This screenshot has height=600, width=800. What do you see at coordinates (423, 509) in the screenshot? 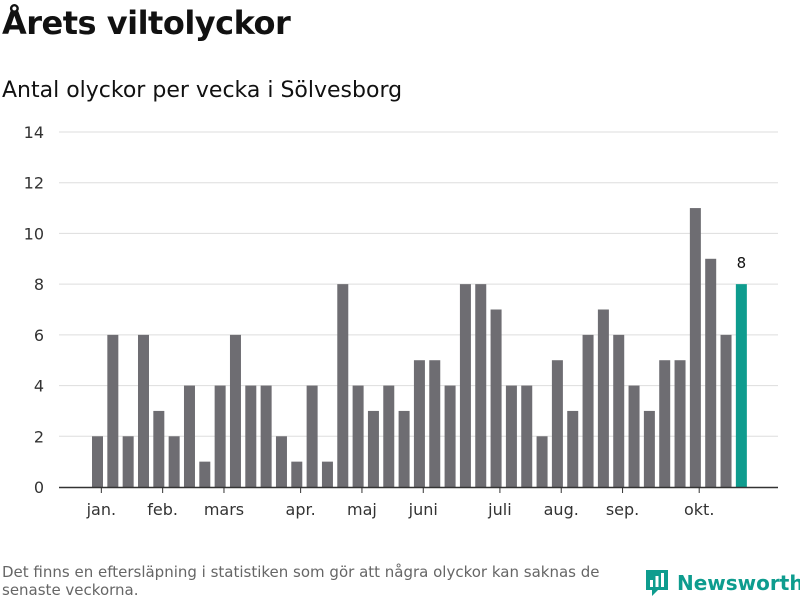
I see `x-tick-label: juni` at bounding box center [423, 509].